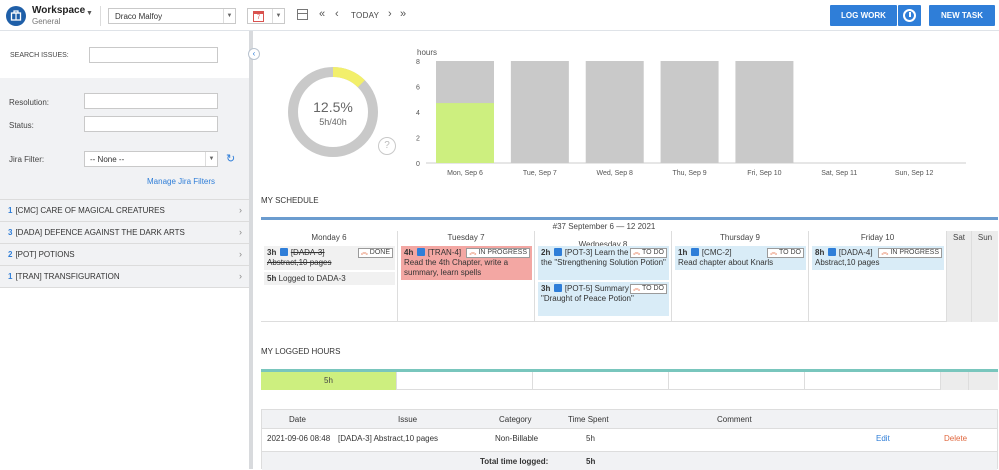 The width and height of the screenshot is (999, 470). I want to click on status-badge: IN PROGRESS, so click(914, 252).